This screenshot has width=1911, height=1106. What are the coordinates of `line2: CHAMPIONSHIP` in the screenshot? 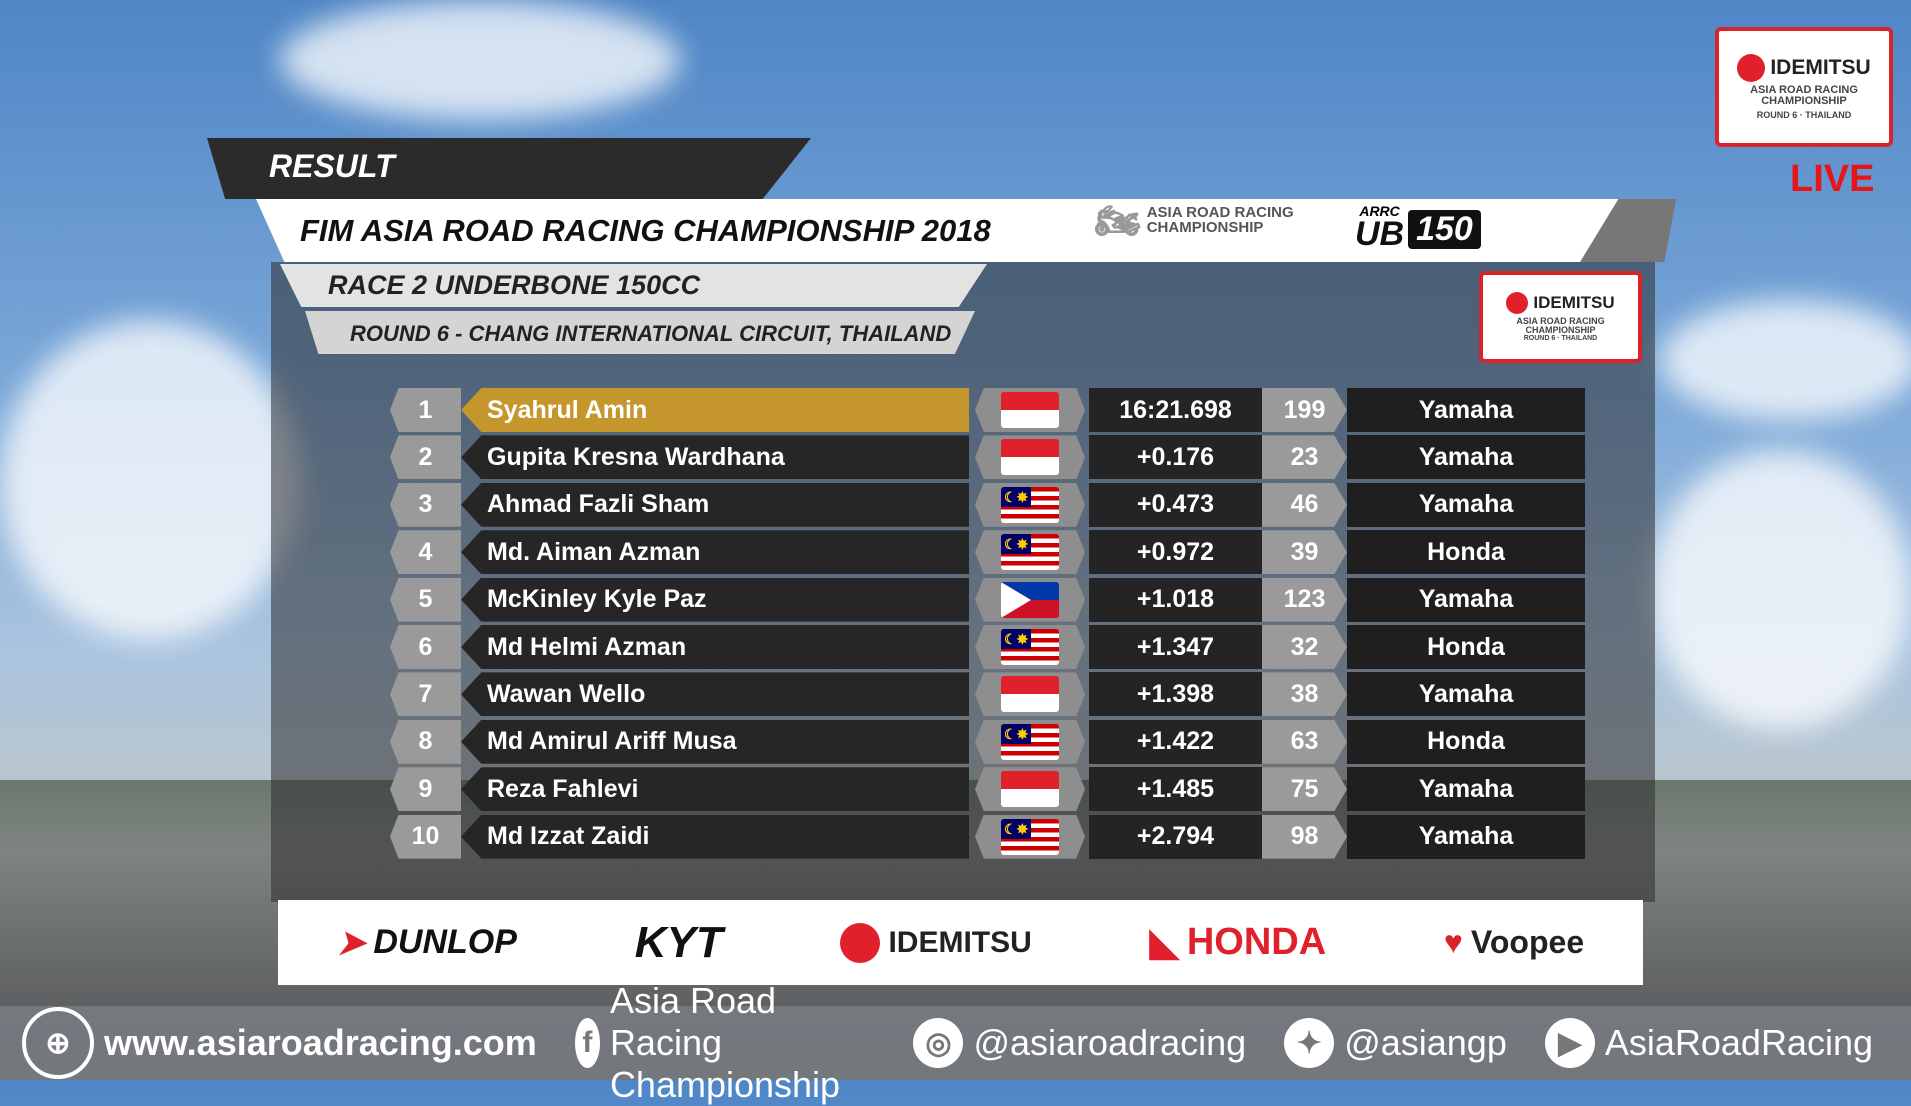 It's located at (1804, 101).